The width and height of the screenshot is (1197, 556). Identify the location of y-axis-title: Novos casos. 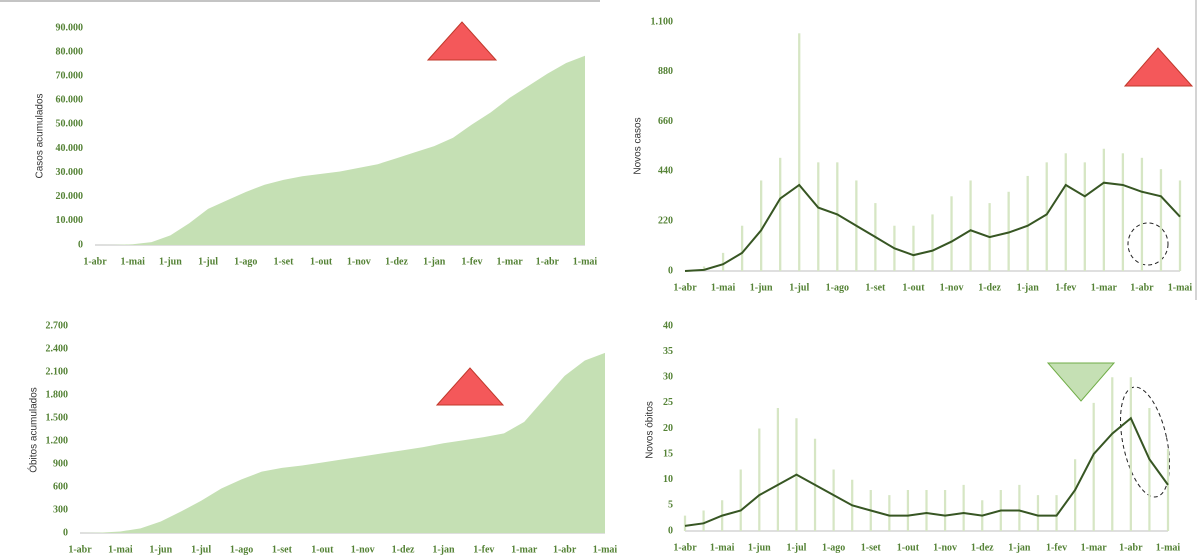
(638, 145).